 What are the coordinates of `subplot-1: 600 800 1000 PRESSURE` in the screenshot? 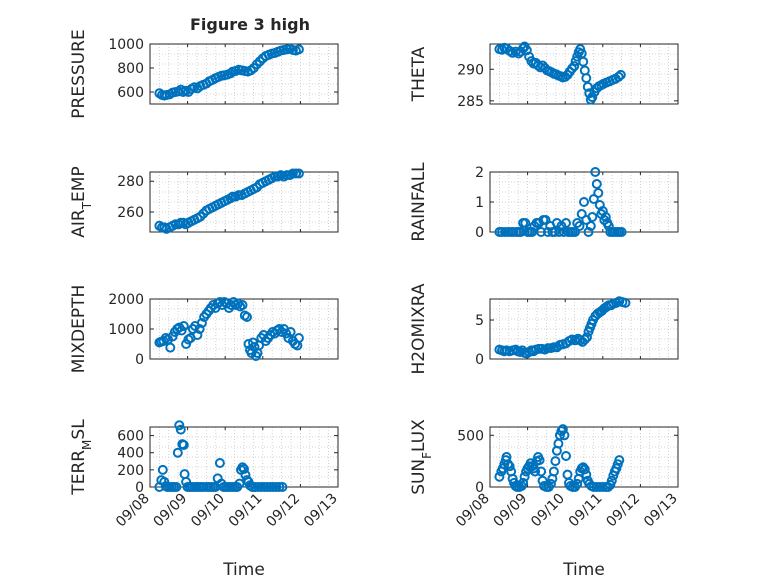 It's located at (204, 74).